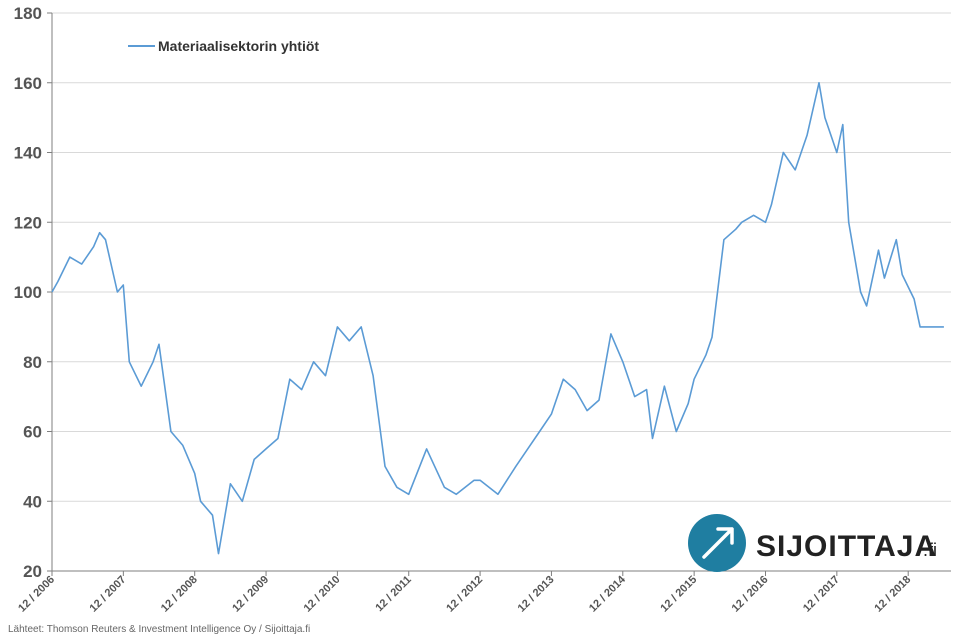  Describe the element at coordinates (32, 501) in the screenshot. I see `y-tick-label: 40` at that location.